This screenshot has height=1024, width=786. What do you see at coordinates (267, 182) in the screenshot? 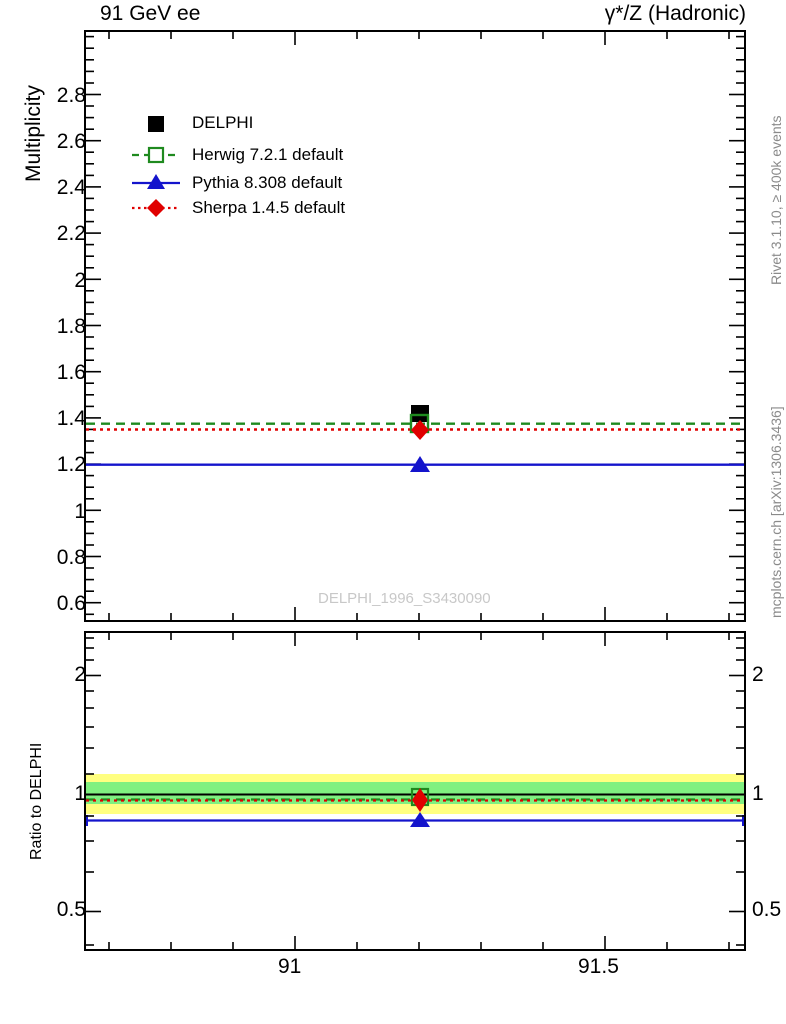
I see `legend-label-pythia: Pythia 8.308 default` at bounding box center [267, 182].